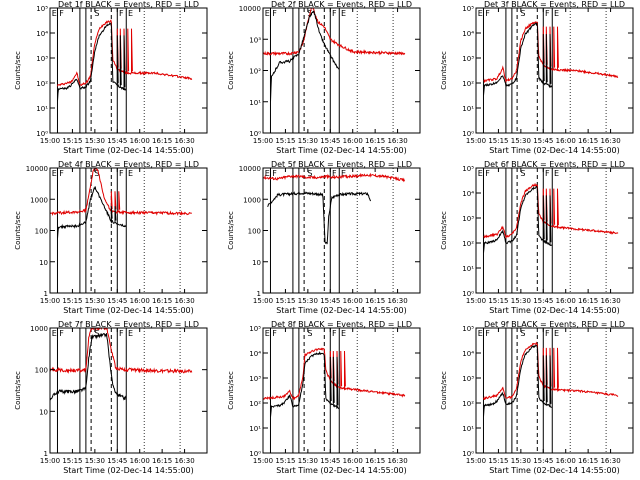 The height and width of the screenshot is (480, 640). Describe the element at coordinates (554, 4) in the screenshot. I see `panel-title: Det 3f BLACK = Events, RED = LLD` at that location.